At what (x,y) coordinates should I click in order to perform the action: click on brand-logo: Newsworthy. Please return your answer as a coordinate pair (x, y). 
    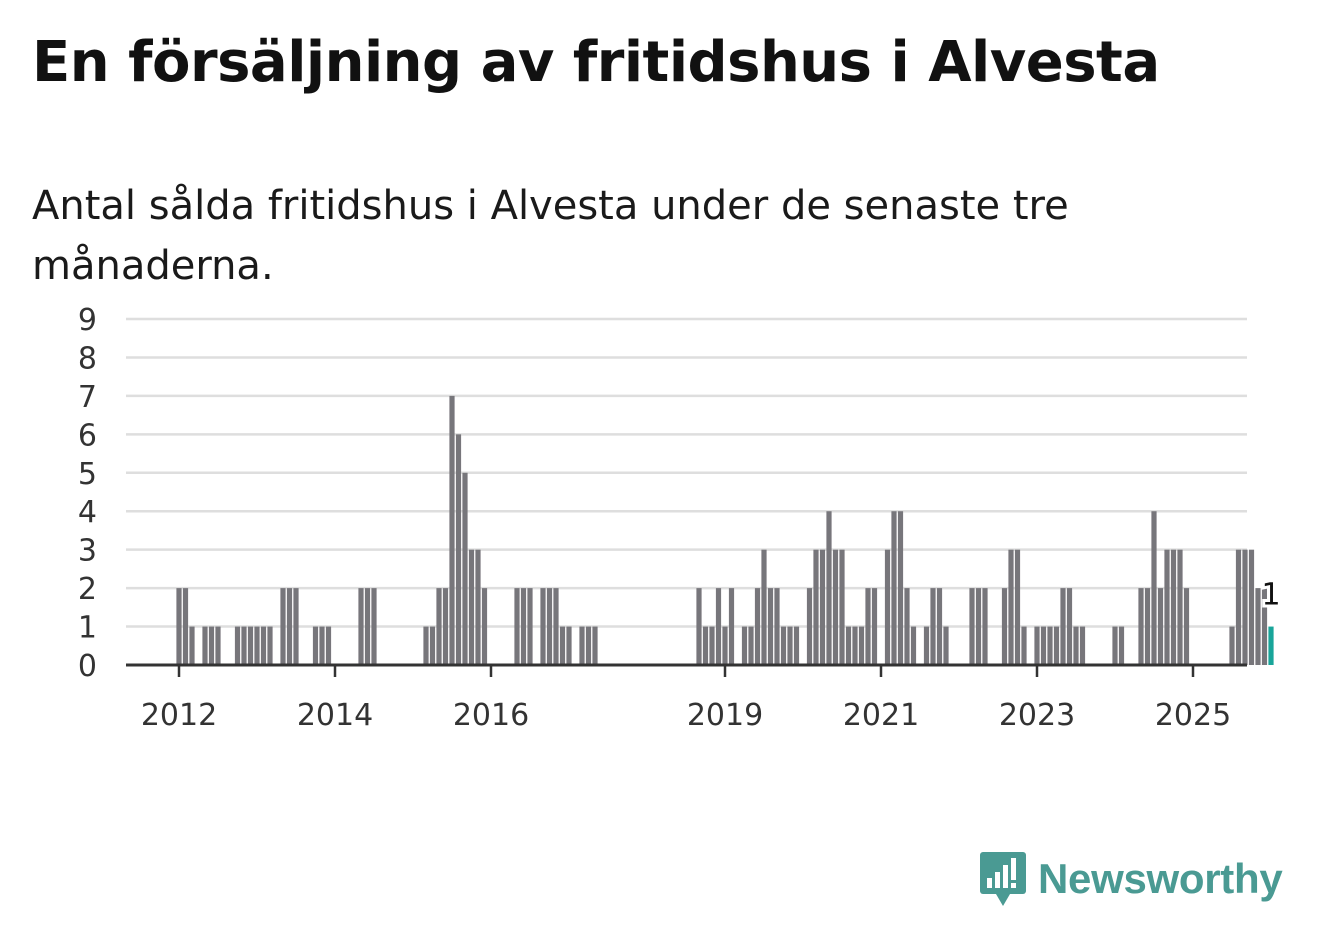
    Looking at the image, I should click on (1130, 879).